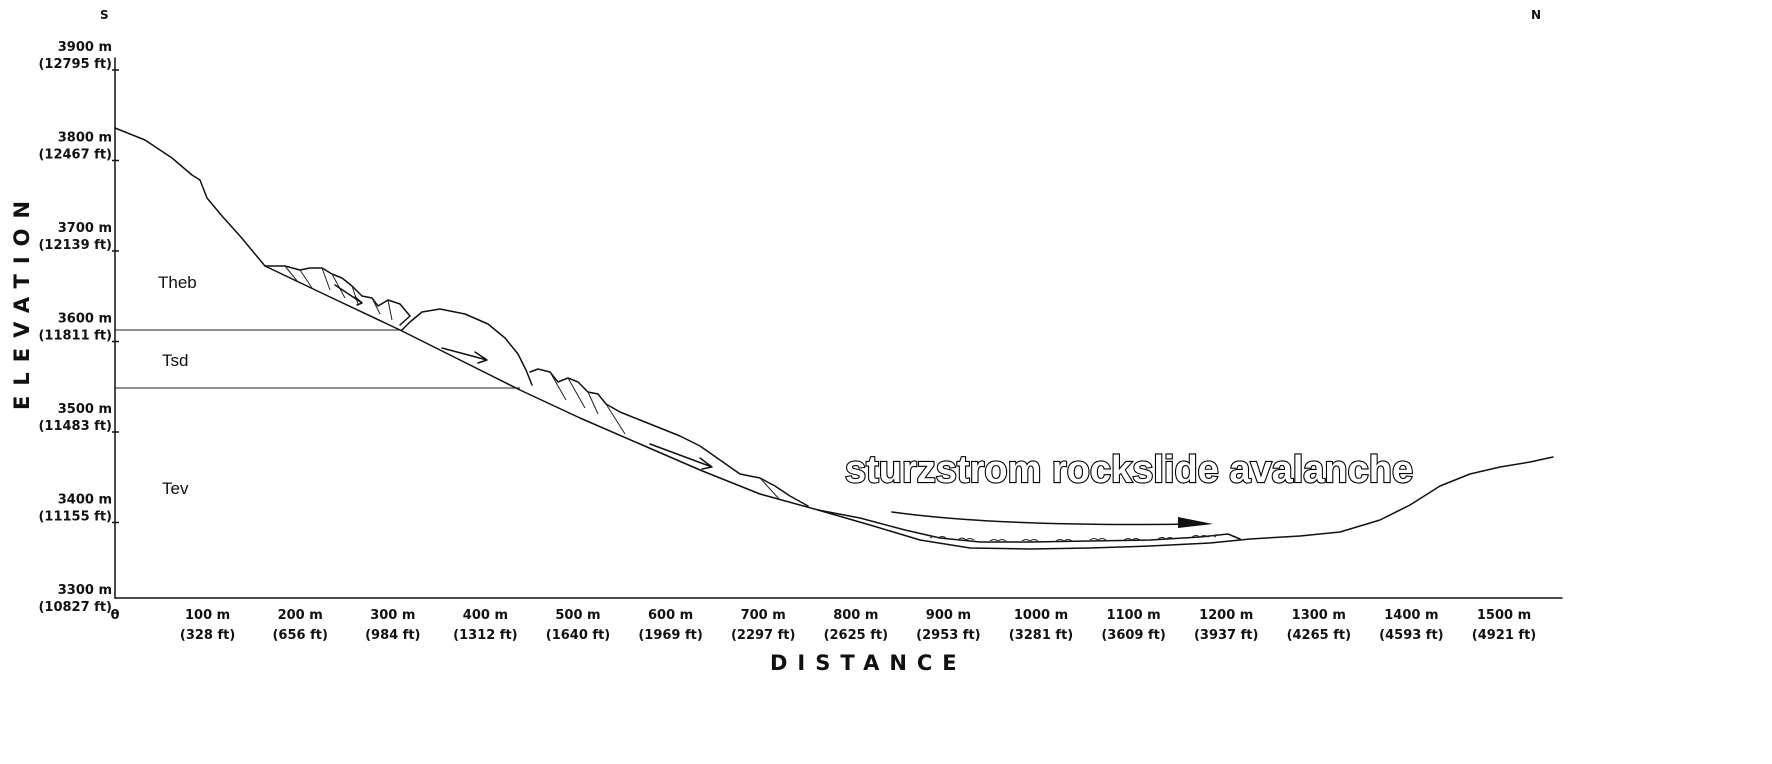 This screenshot has height=764, width=1772. What do you see at coordinates (665, 436) in the screenshot?
I see `lower-block-fractures` at bounding box center [665, 436].